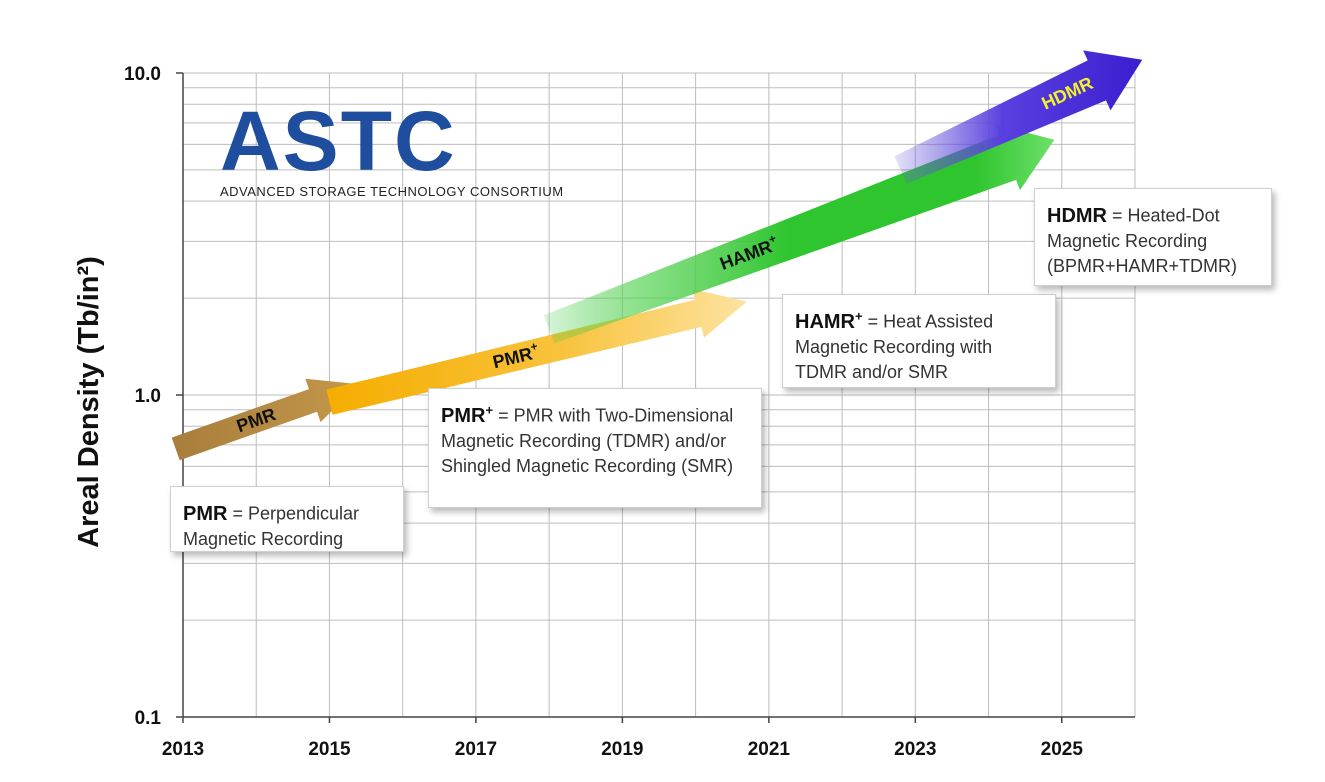 This screenshot has height=782, width=1325. Describe the element at coordinates (769, 749) in the screenshot. I see `x-tick-label: 2021` at that location.